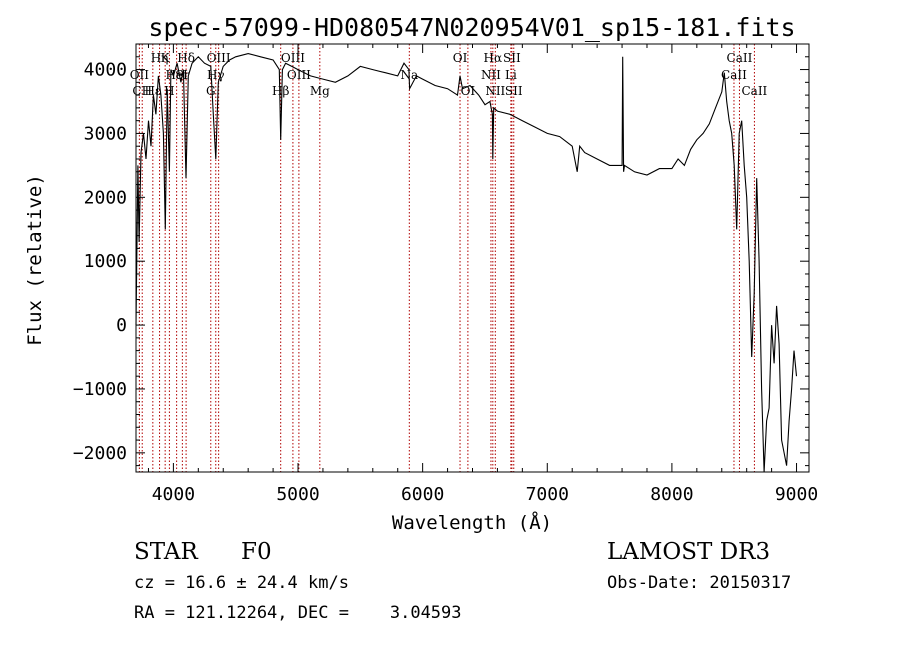 The height and width of the screenshot is (649, 900). Describe the element at coordinates (495, 91) in the screenshot. I see `line-label-21: NII` at that location.